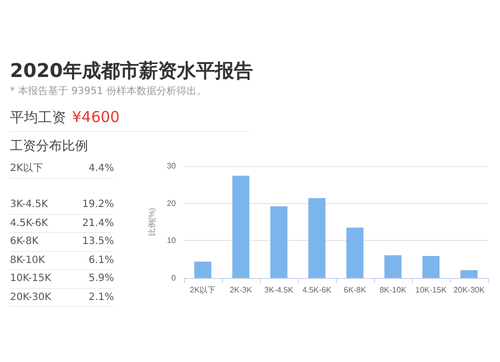 This screenshot has width=500, height=362. Describe the element at coordinates (203, 290) in the screenshot. I see `x-tick-label: 2K以下` at that location.